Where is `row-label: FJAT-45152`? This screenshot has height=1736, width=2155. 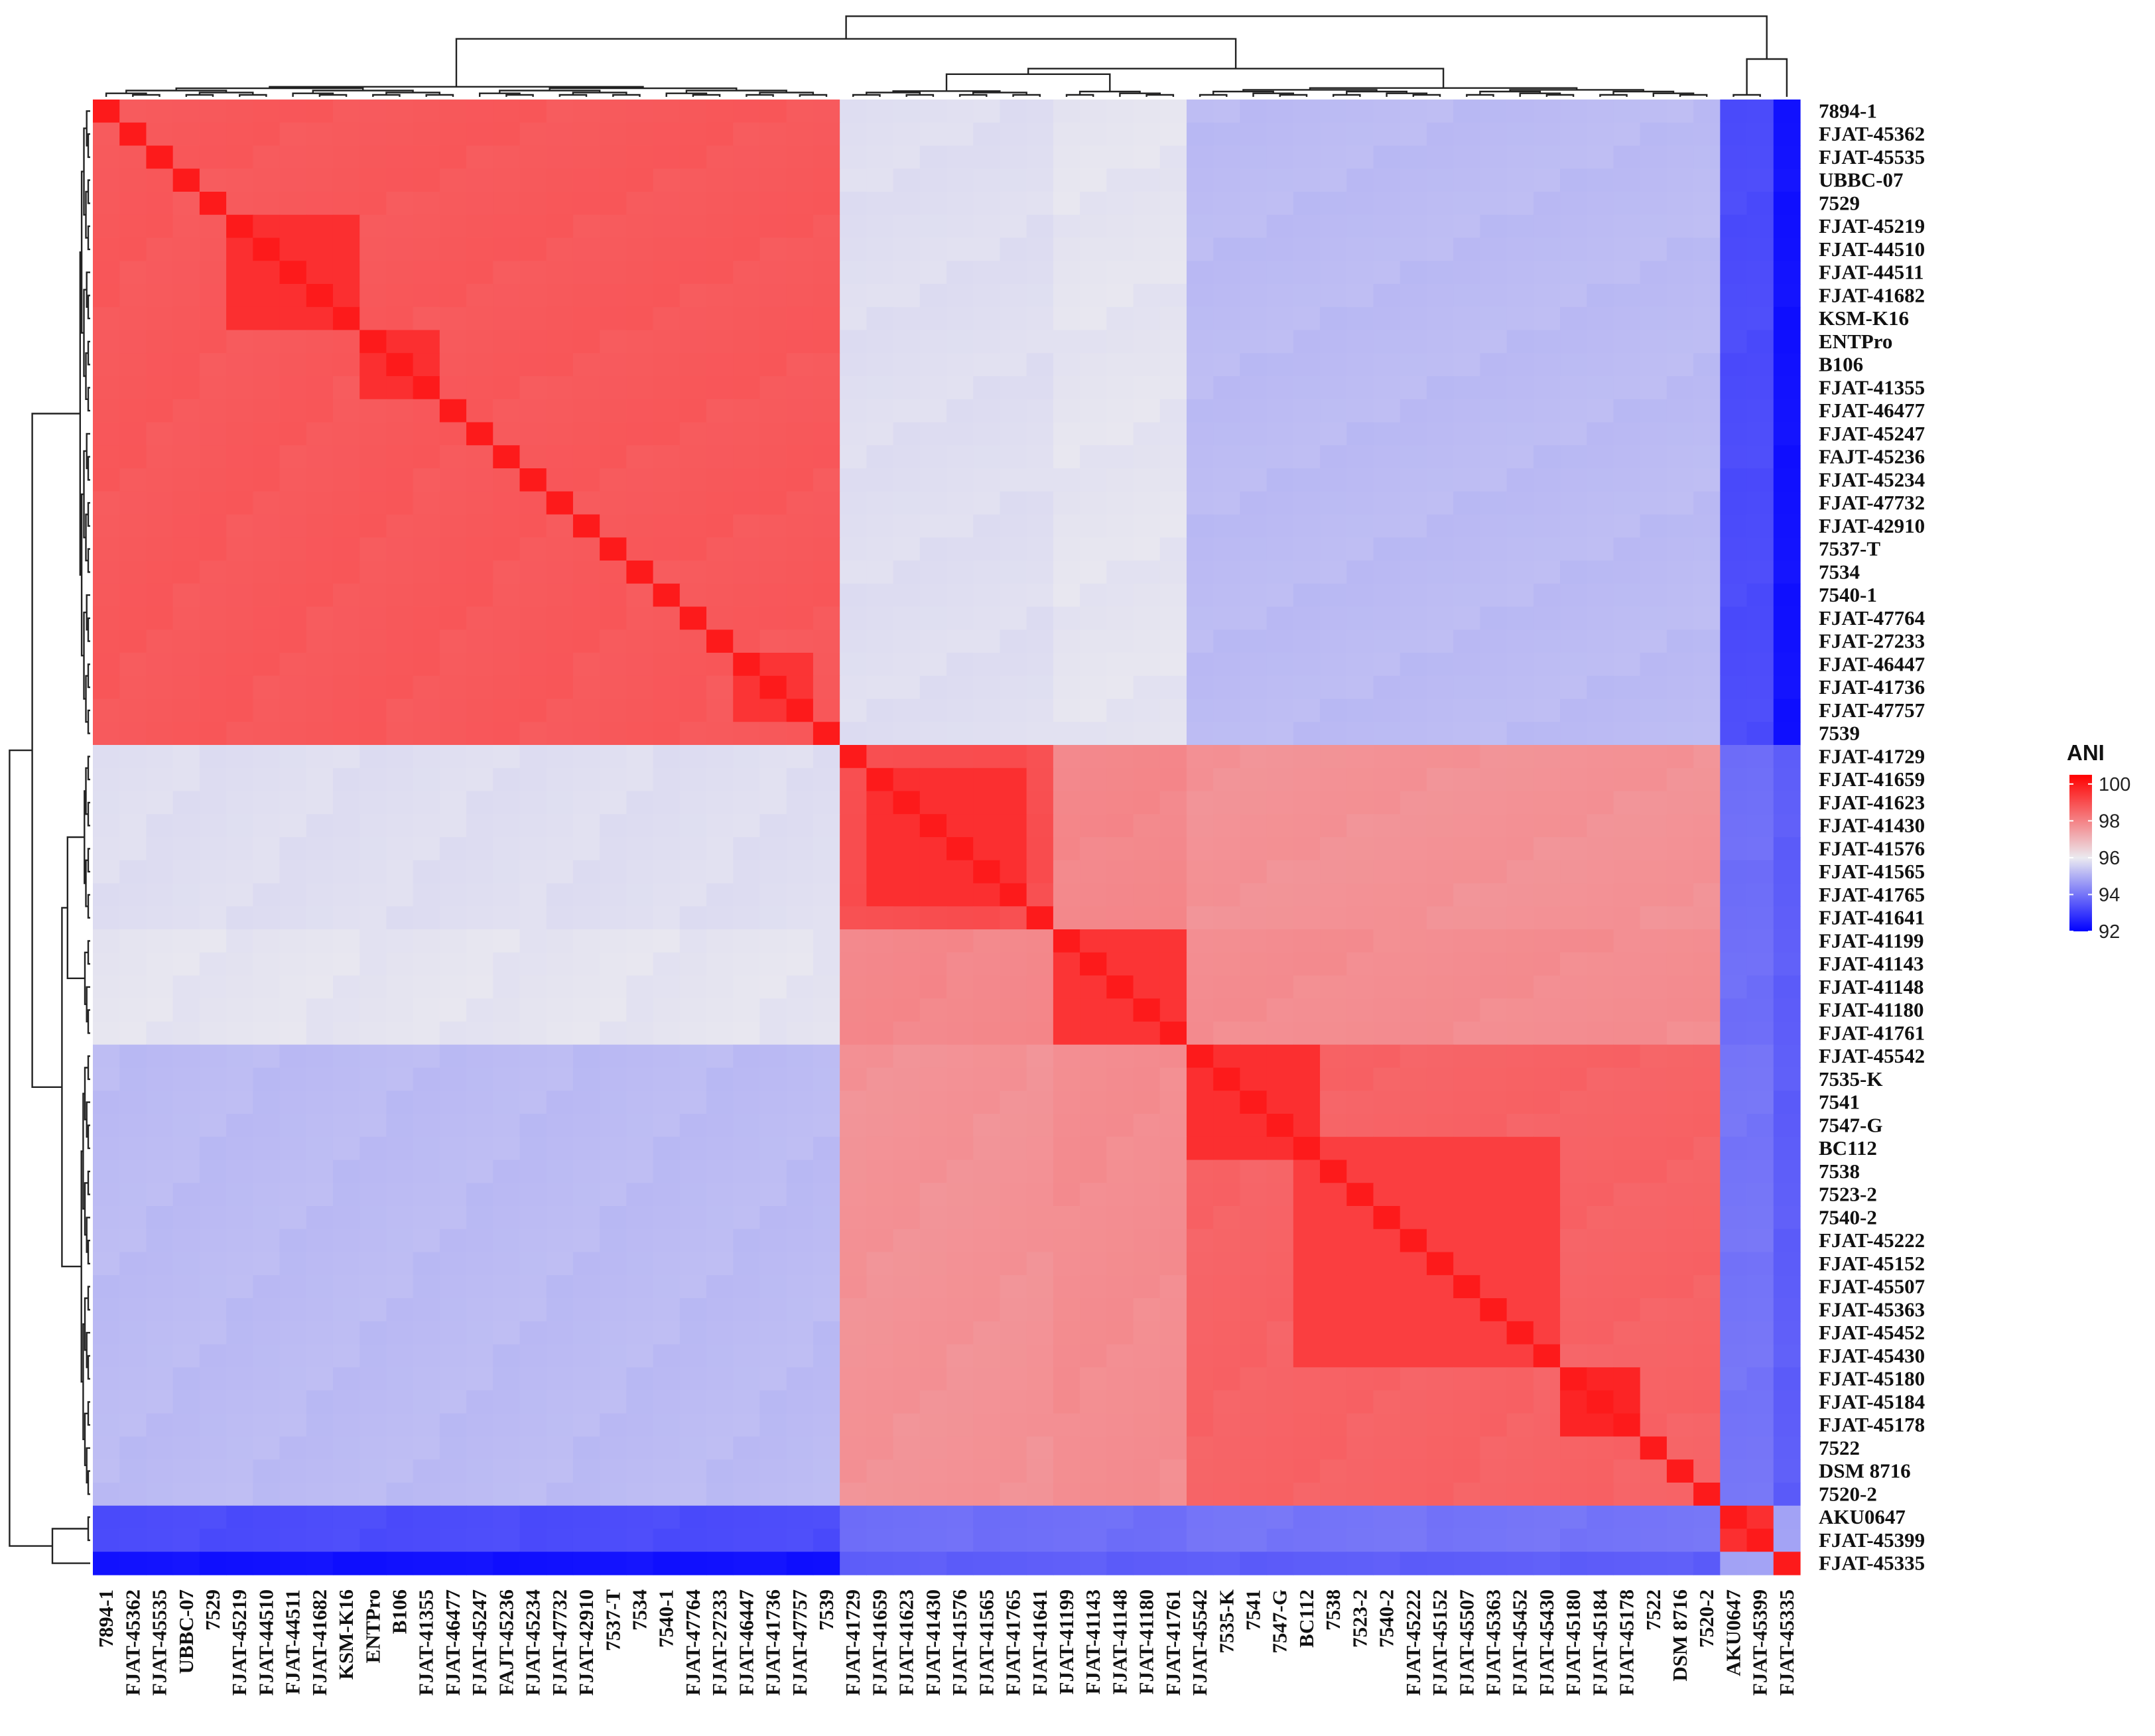 row-label: FJAT-45152 is located at coordinates (1872, 1263).